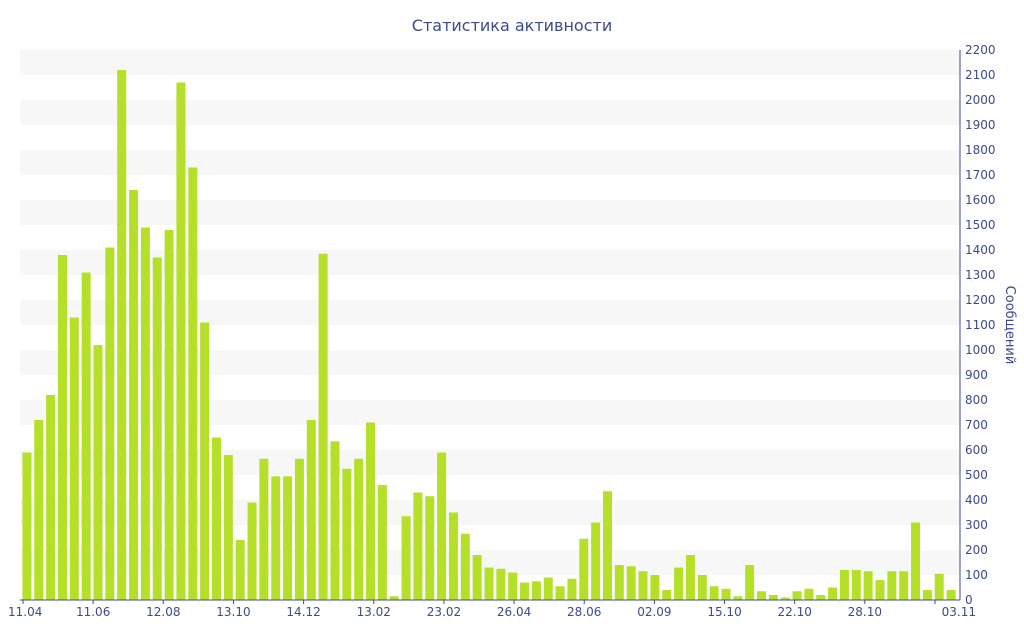 This screenshot has height=640, width=1024. Describe the element at coordinates (865, 612) in the screenshot. I see `x-tick-label: 28.10` at that location.